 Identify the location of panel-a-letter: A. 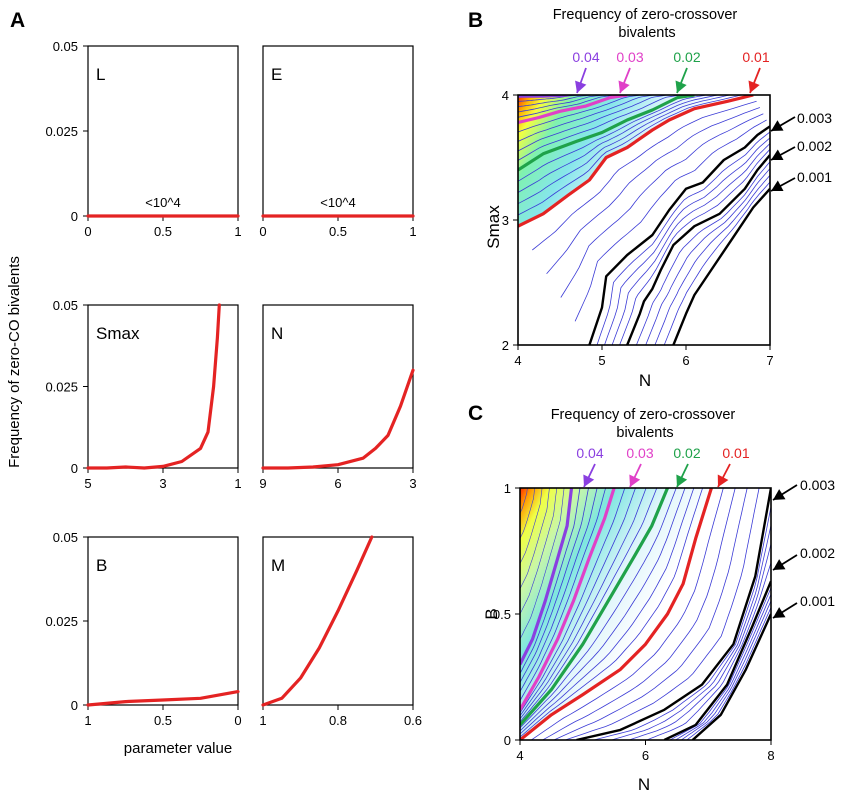
(17, 20).